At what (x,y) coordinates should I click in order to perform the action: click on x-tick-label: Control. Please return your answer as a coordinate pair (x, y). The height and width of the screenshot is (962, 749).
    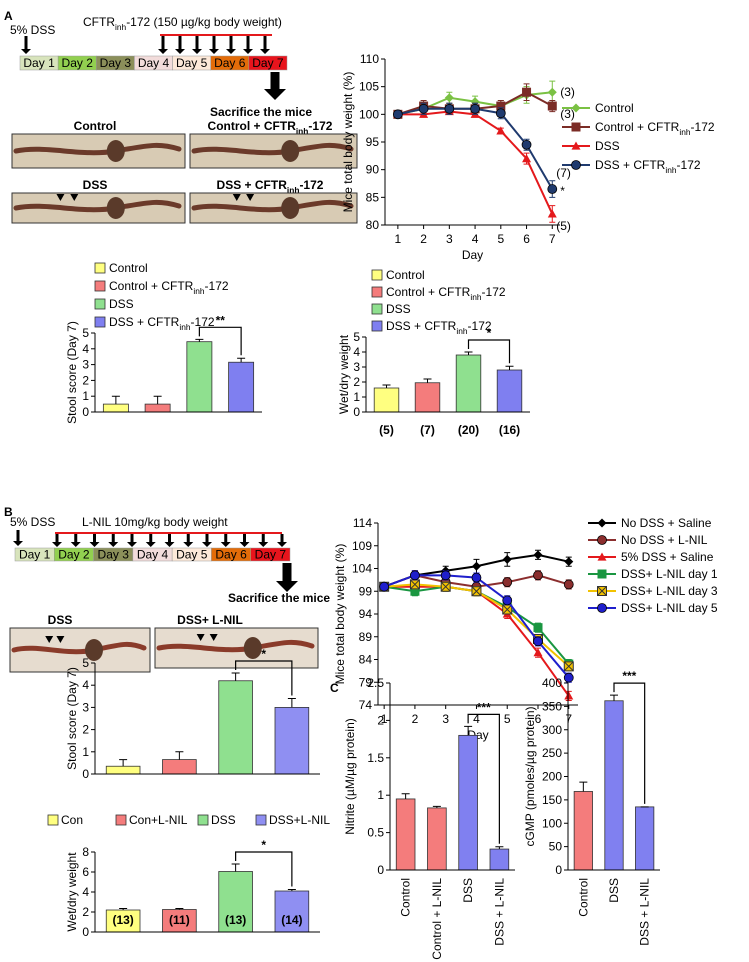
    Looking at the image, I should click on (406, 897).